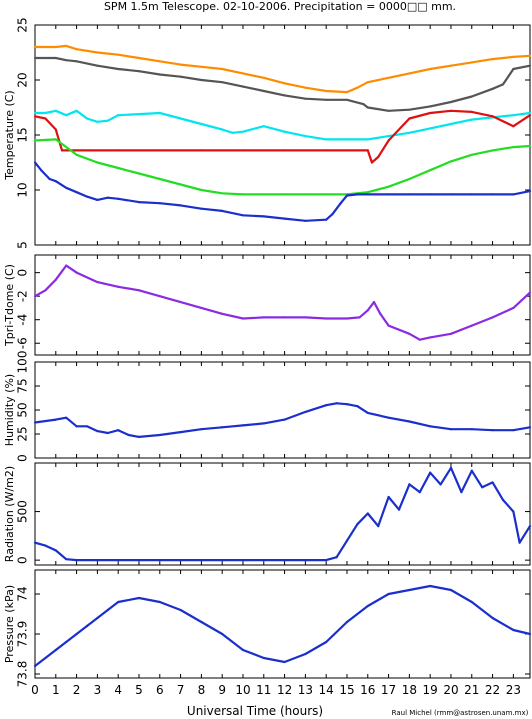 This screenshot has height=719, width=532. Describe the element at coordinates (202, 690) in the screenshot. I see `x-tick-label: 8` at that location.